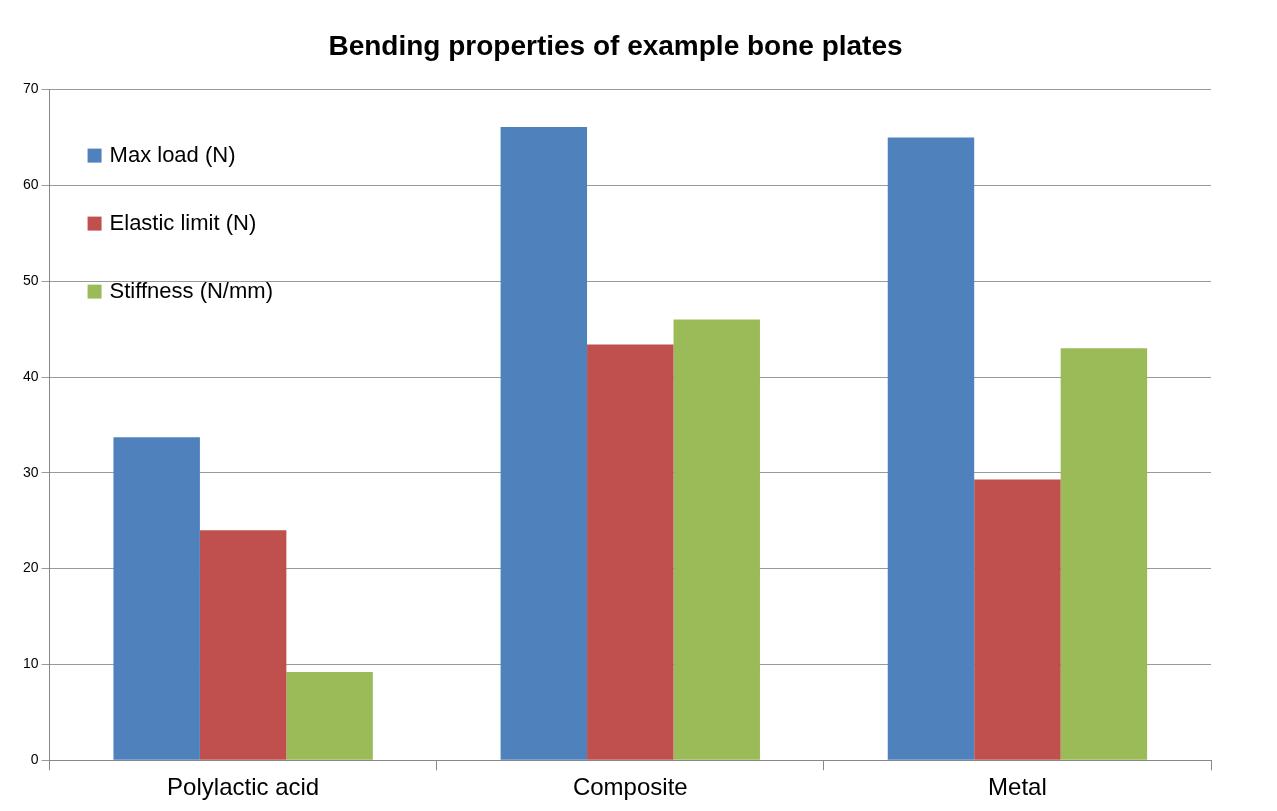 The image size is (1277, 811). I want to click on legend-label: Stiffness (N/mm), so click(191, 290).